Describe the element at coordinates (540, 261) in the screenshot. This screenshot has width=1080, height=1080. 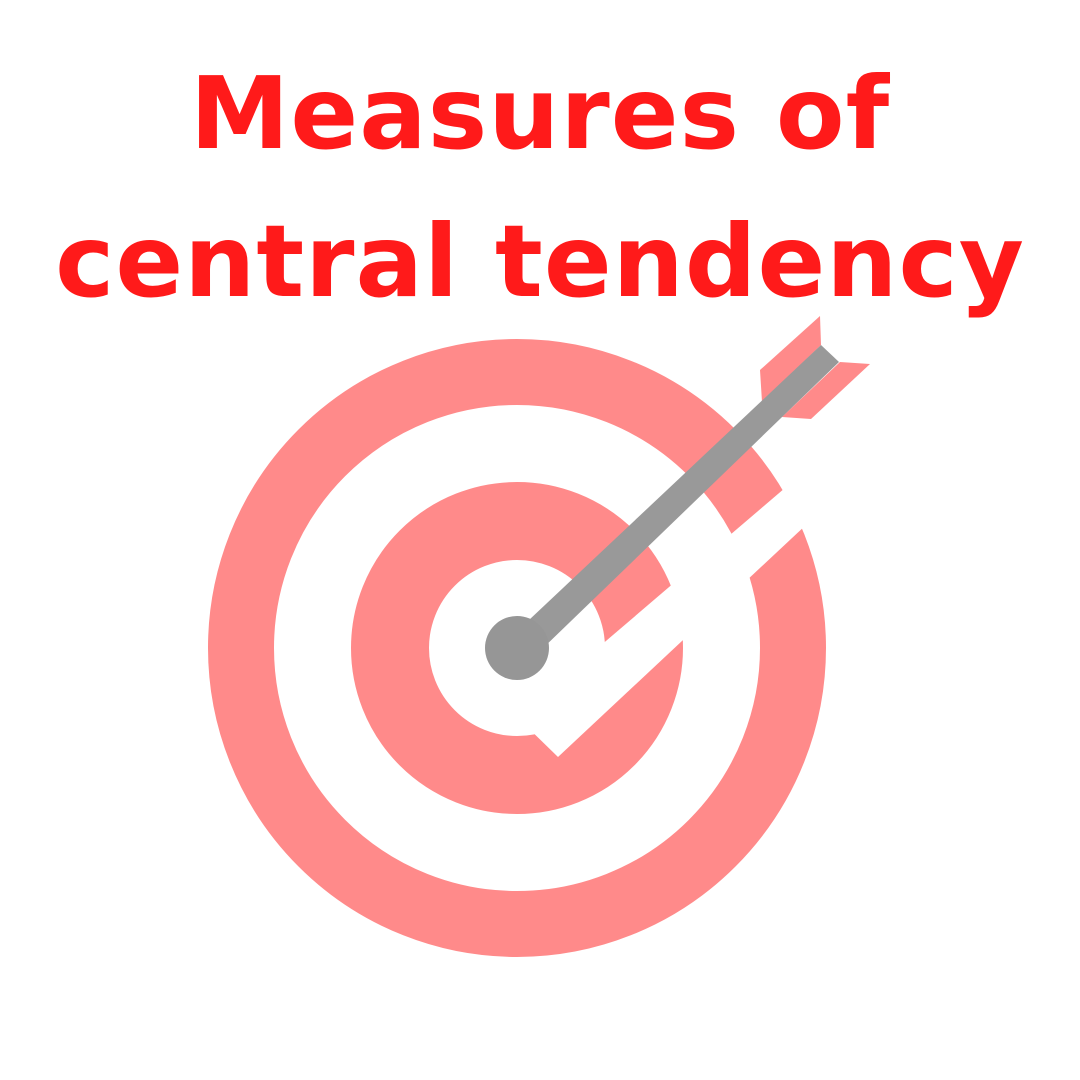
I see `title-line-2: central tendency` at that location.